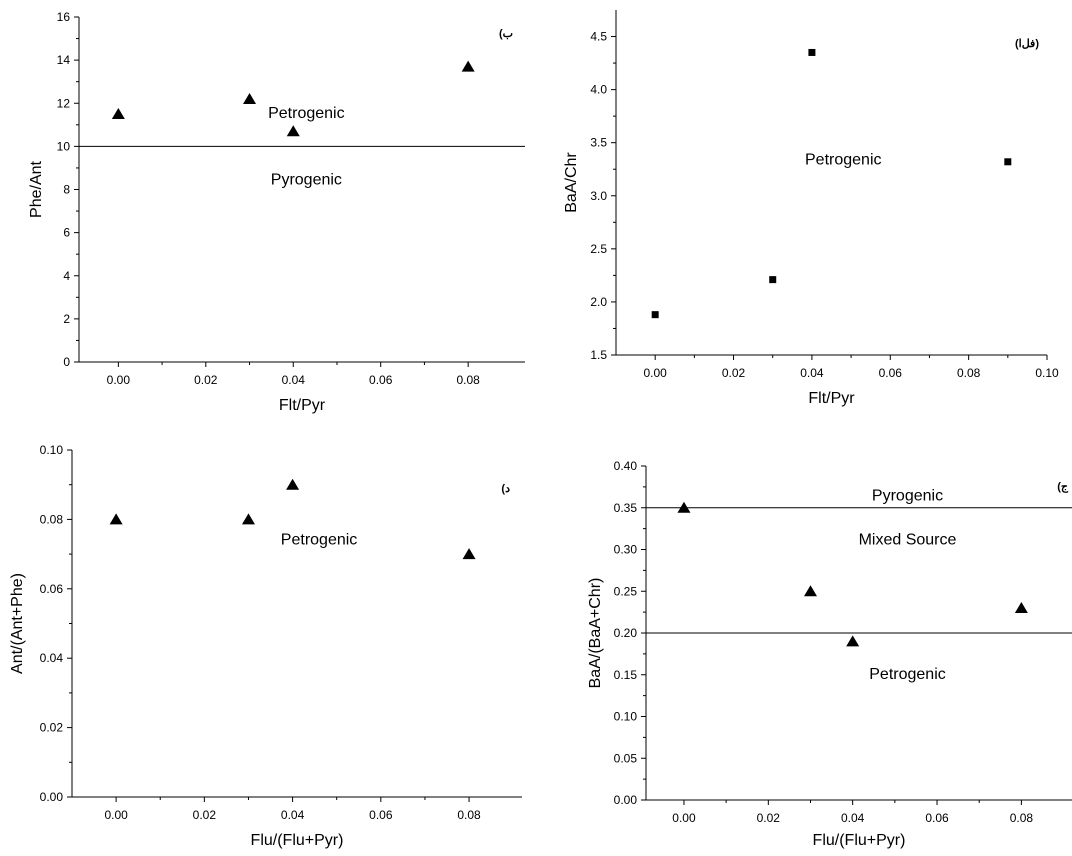  Describe the element at coordinates (66, 319) in the screenshot. I see `y-tick-label: 2` at that location.